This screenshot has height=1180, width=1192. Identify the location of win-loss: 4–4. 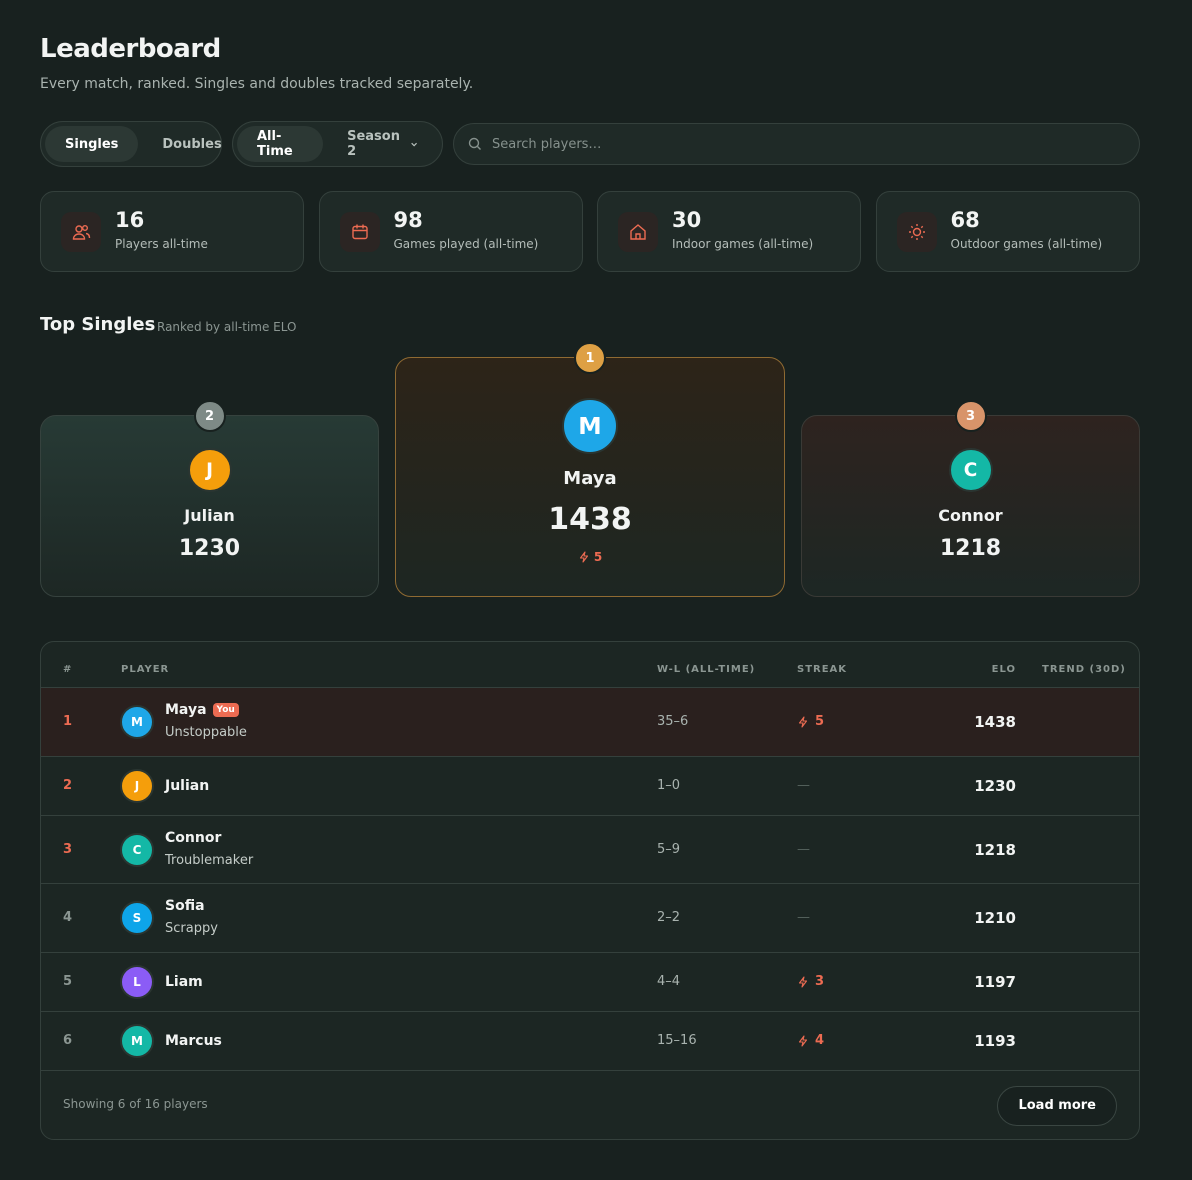
(669, 981).